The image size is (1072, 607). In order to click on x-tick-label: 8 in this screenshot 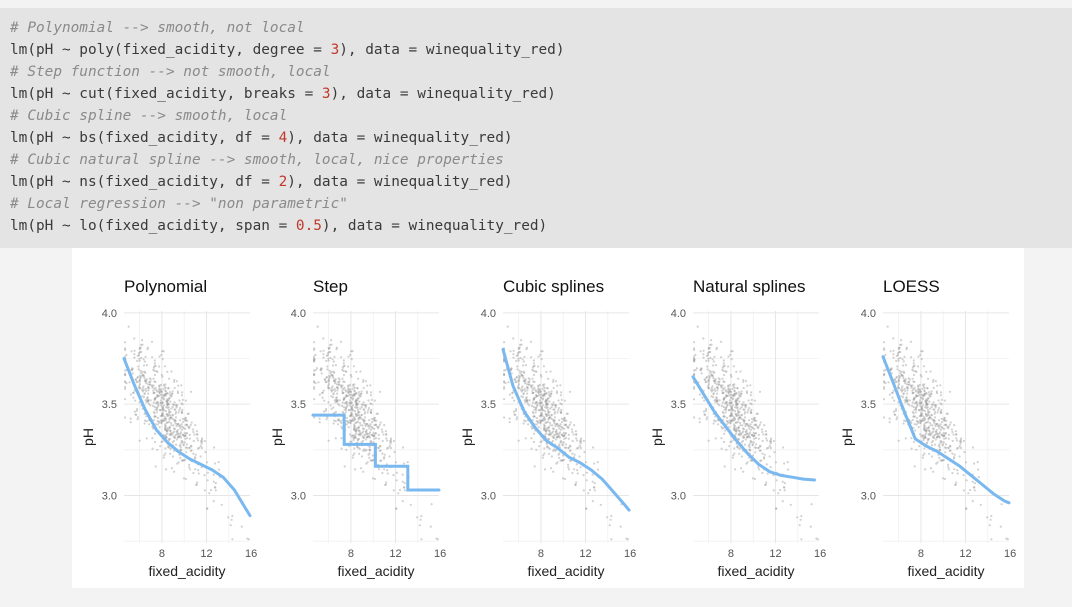, I will do `click(541, 554)`.